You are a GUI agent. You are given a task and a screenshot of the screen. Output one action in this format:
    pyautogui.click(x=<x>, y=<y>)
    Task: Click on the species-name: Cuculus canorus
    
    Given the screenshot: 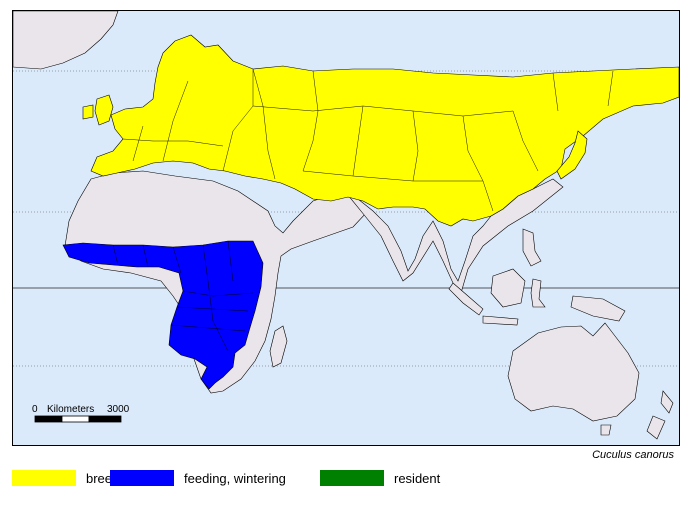 What is the action you would take?
    pyautogui.click(x=633, y=455)
    